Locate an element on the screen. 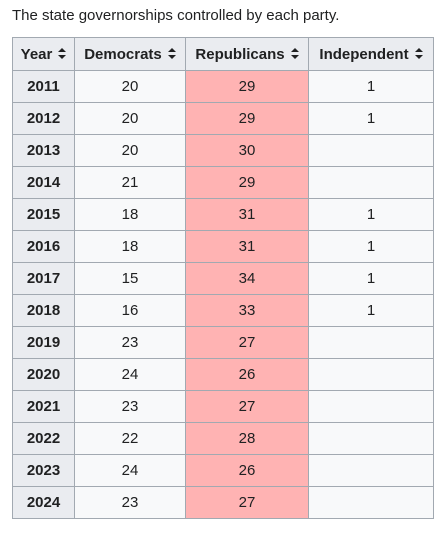 This screenshot has width=436, height=536. table-header-row: Year Democrats Republicans Independent is located at coordinates (223, 54).